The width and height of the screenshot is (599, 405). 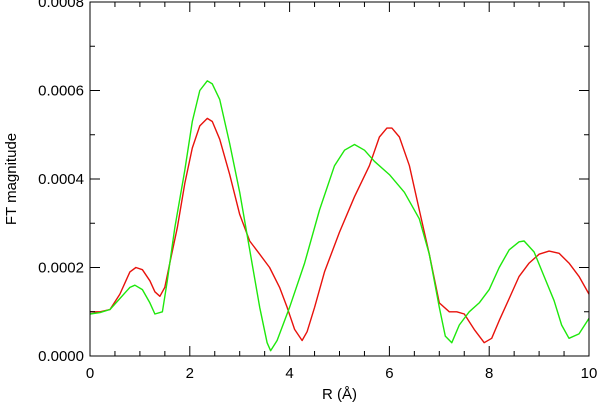 What do you see at coordinates (61, 356) in the screenshot?
I see `y-tick-label: 0.0000` at bounding box center [61, 356].